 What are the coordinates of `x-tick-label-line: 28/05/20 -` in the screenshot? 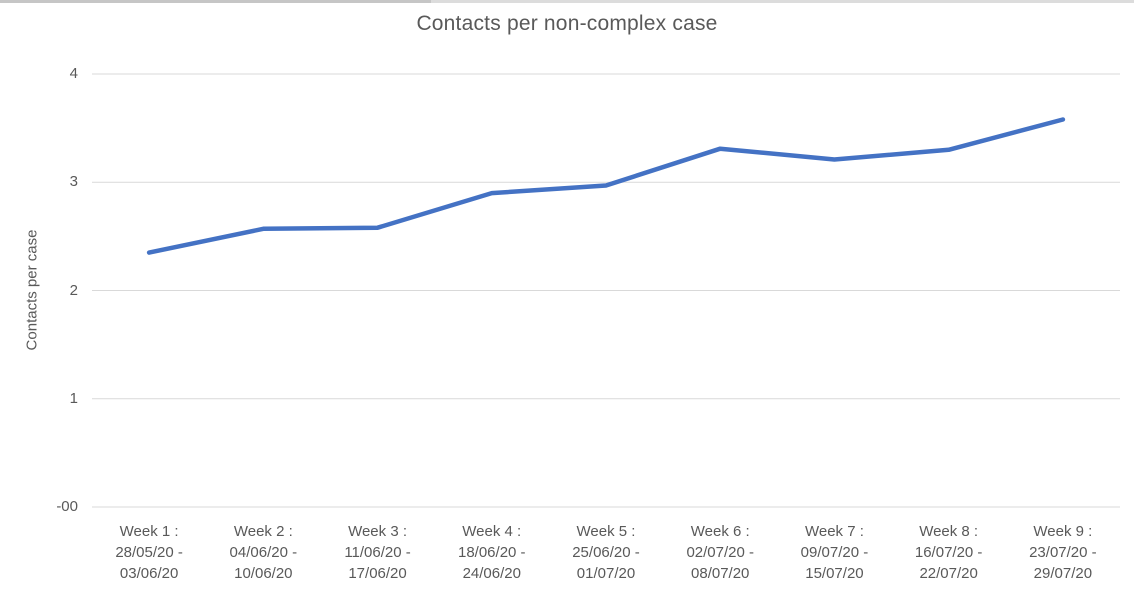 It's located at (149, 552).